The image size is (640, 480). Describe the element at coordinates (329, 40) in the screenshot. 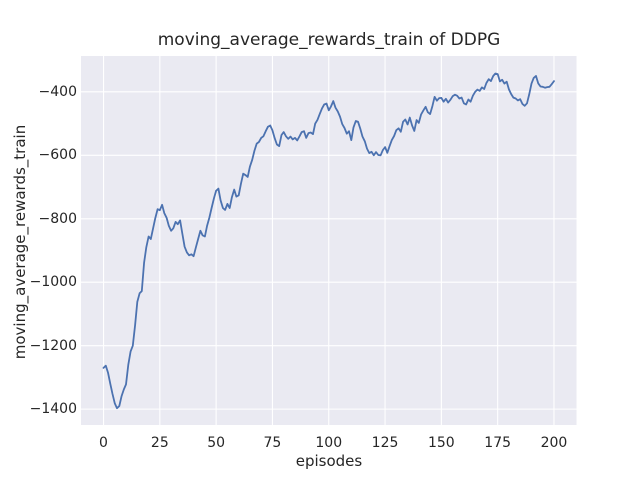

I see `chart-title: moving_average_rewards_train of DDPG` at that location.